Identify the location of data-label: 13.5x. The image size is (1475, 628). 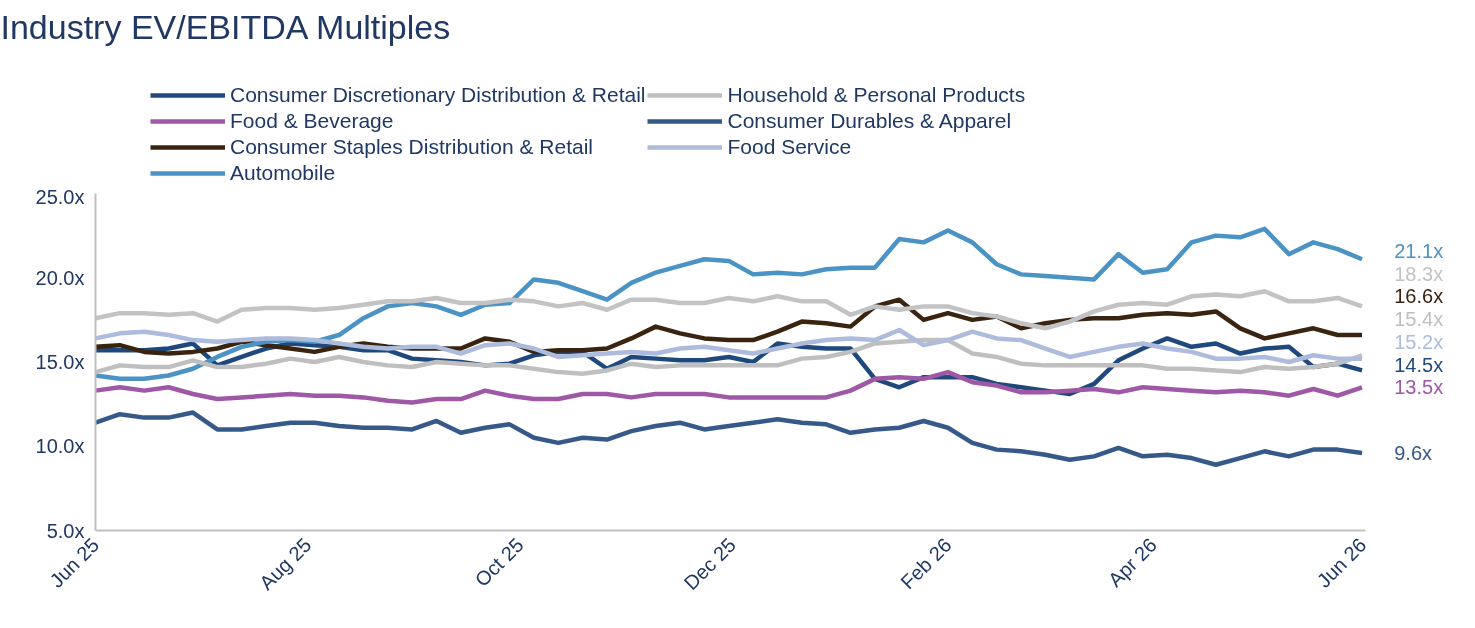
(1419, 387).